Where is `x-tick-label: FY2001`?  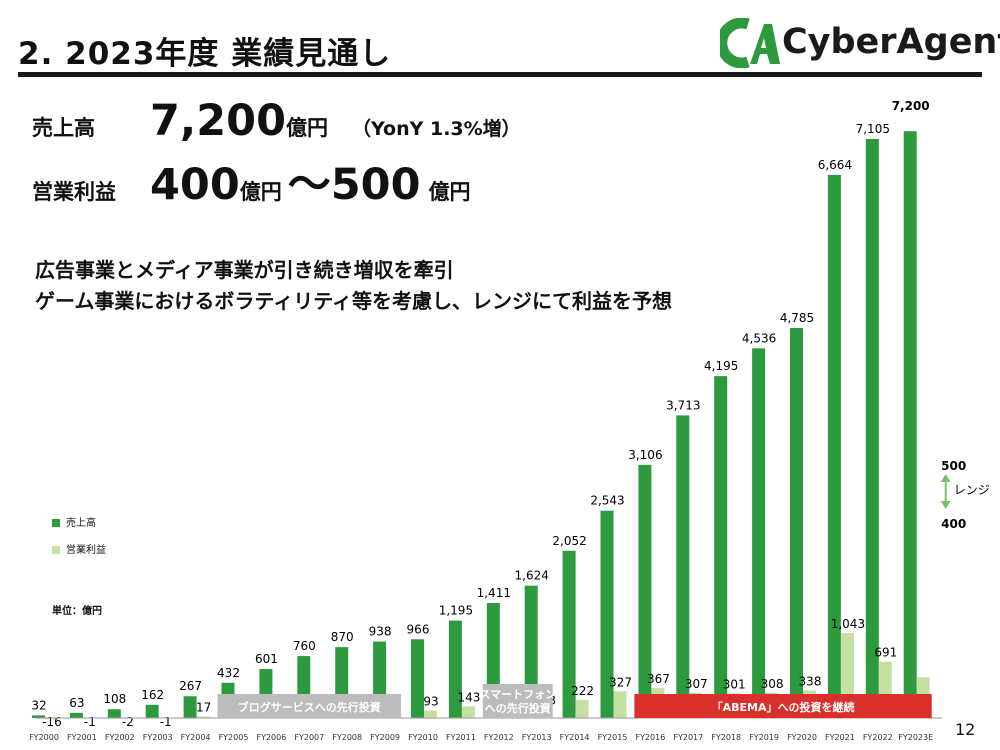
x-tick-label: FY2001 is located at coordinates (82, 737).